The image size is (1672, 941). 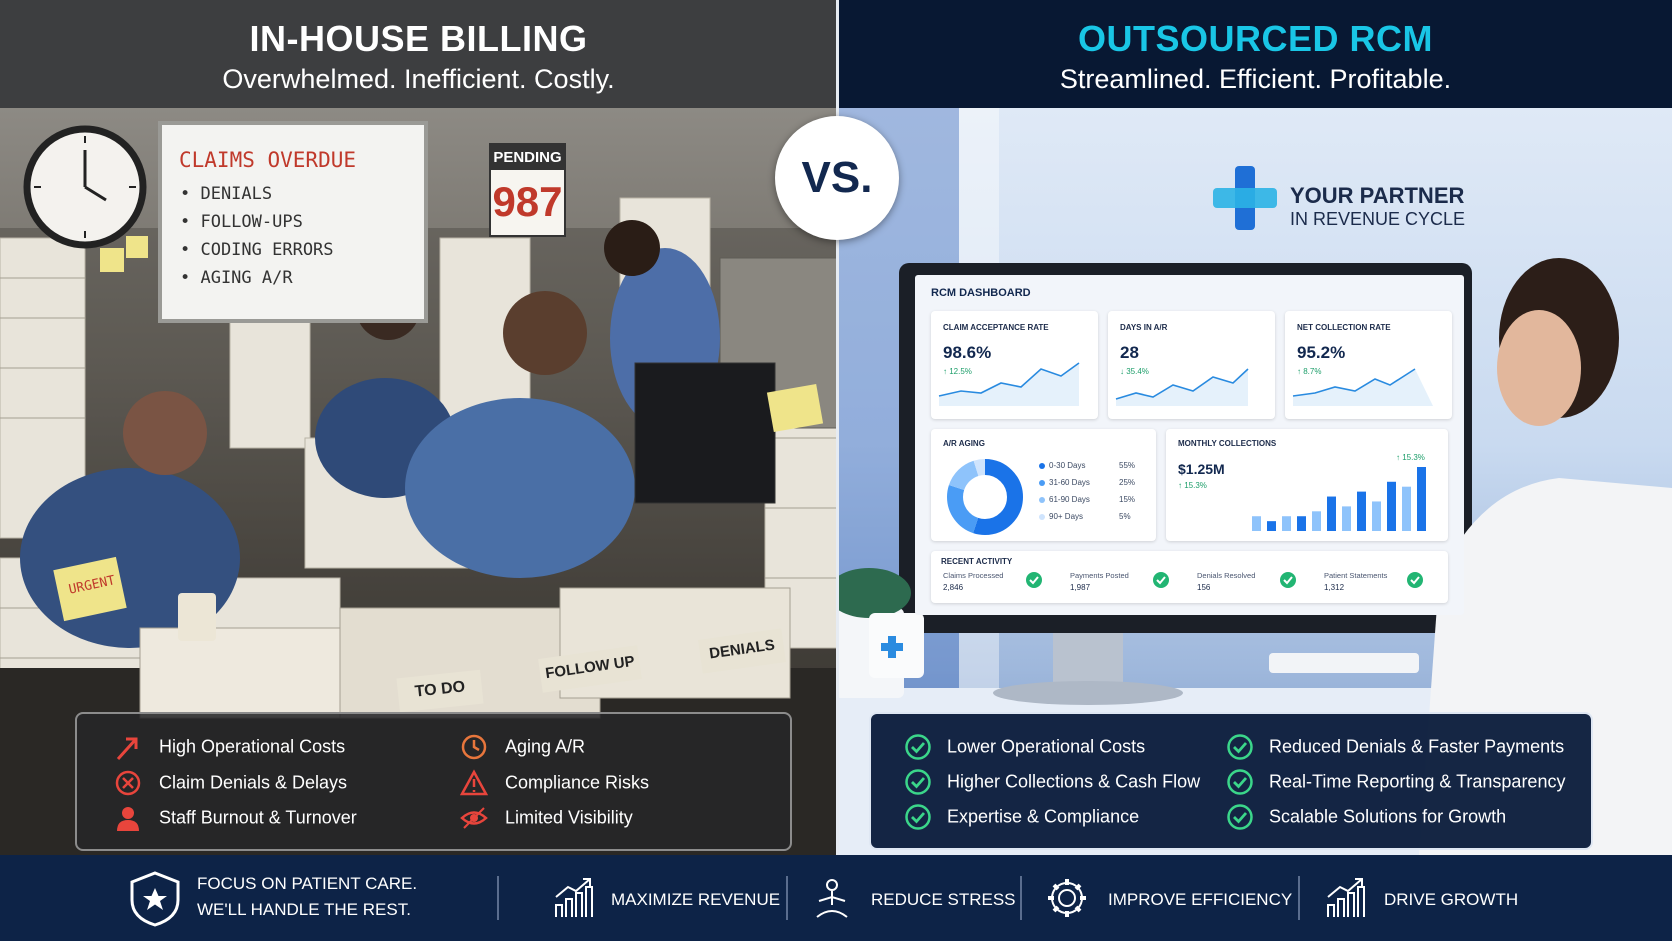 I want to click on kpi-card: NET COLLECTION RATE 95.2% ↑ 8.7%, so click(x=1368, y=365).